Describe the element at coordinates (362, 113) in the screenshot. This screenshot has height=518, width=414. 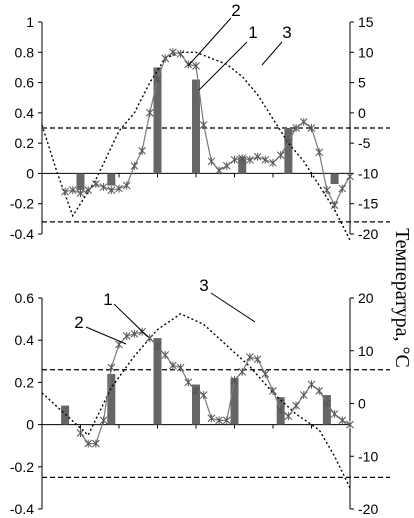
I see `panel1-right-tick-label: 0` at that location.